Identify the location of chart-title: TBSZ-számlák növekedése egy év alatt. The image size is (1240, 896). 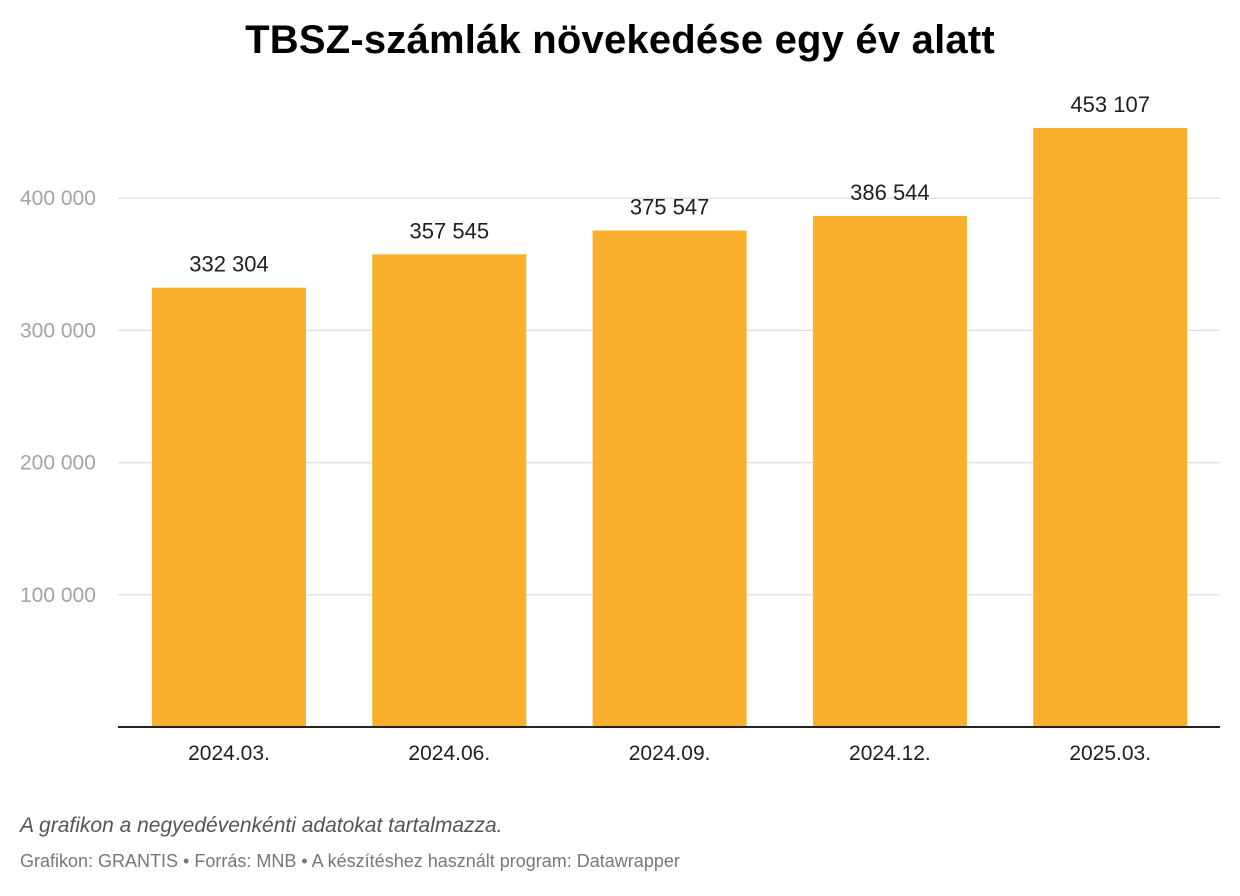
(620, 40).